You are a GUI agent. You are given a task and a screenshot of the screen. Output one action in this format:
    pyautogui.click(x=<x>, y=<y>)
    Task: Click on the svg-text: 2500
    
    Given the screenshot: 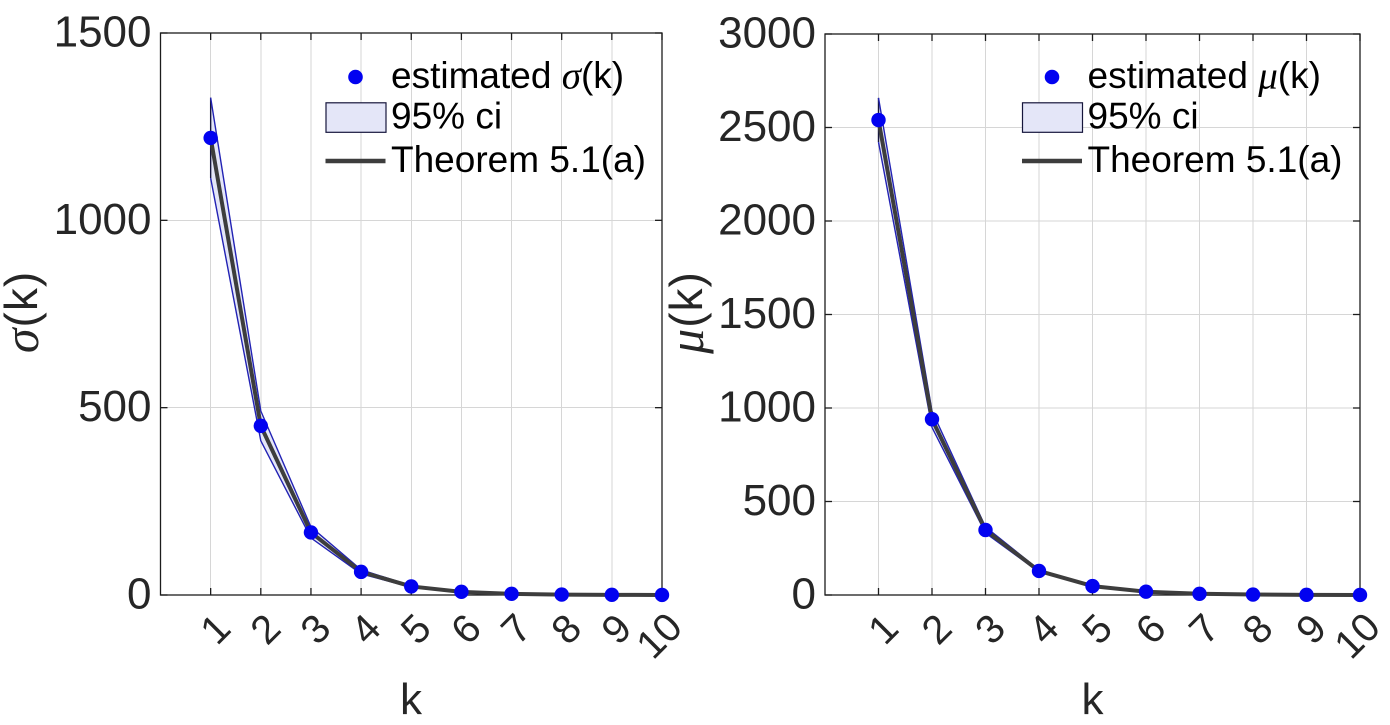 What is the action you would take?
    pyautogui.click(x=767, y=126)
    